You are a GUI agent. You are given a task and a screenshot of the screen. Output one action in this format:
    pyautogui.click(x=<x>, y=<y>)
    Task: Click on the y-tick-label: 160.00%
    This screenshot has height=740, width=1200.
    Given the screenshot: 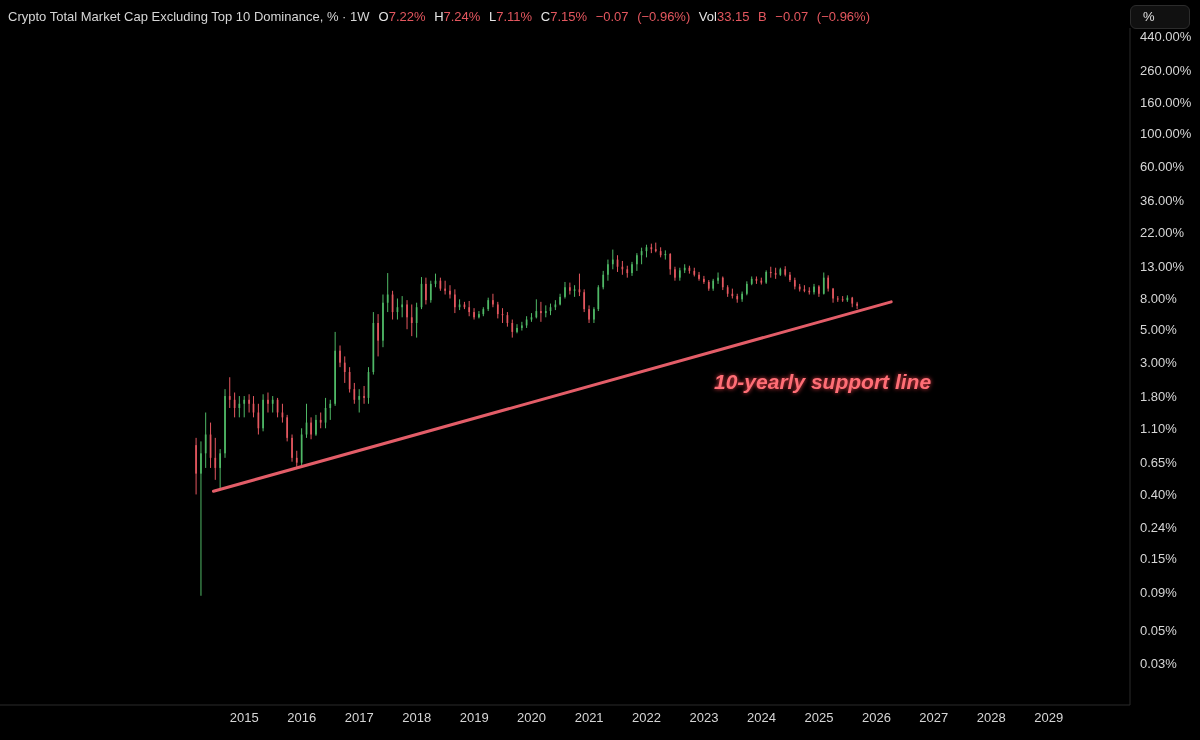 What is the action you would take?
    pyautogui.click(x=1166, y=103)
    